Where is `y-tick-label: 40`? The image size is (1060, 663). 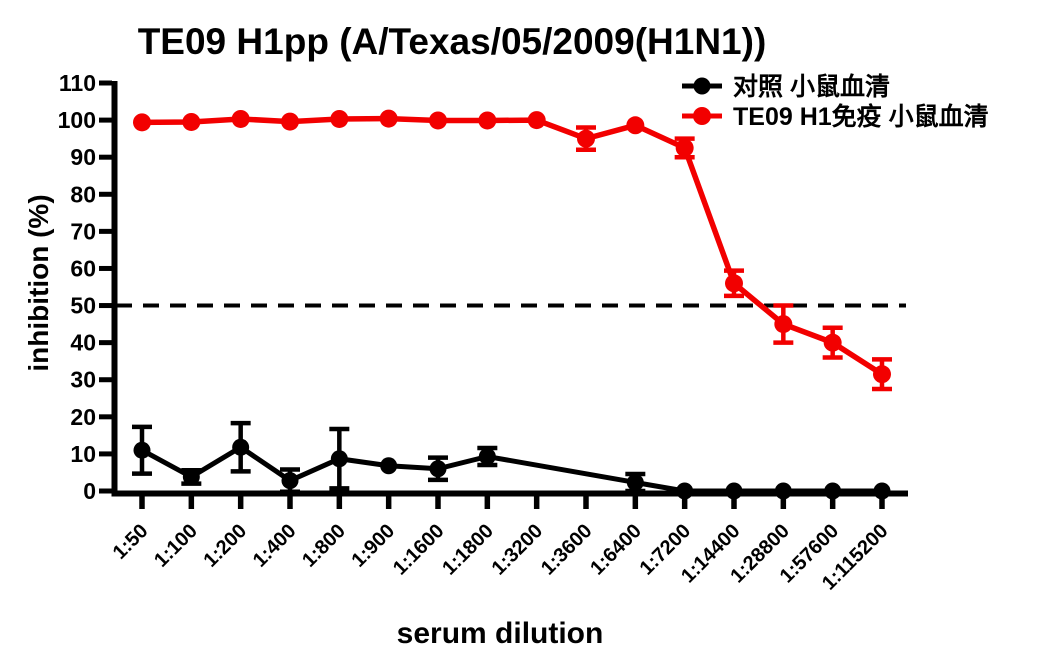
y-tick-label: 40 is located at coordinates (83, 343).